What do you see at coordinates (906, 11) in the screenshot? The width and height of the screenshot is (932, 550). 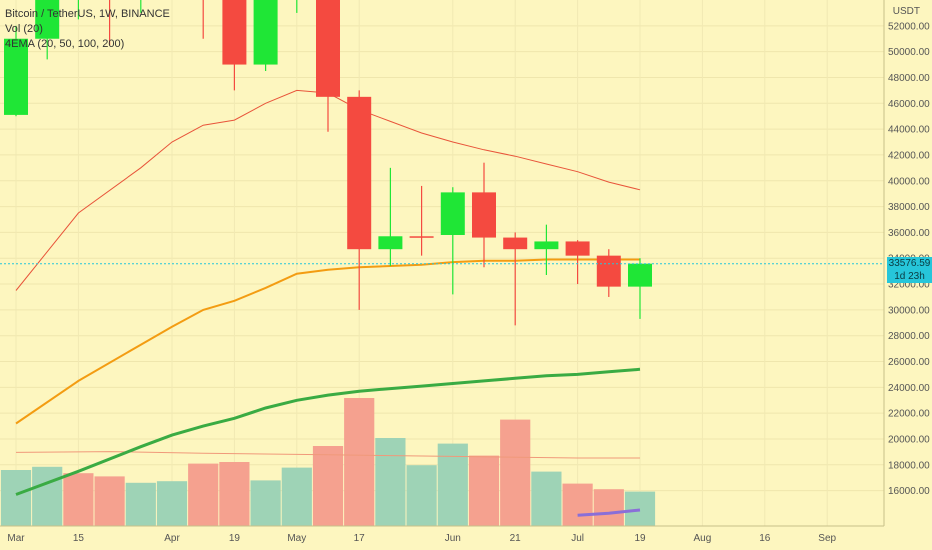 I see `price-axis-unit: USDT` at bounding box center [906, 11].